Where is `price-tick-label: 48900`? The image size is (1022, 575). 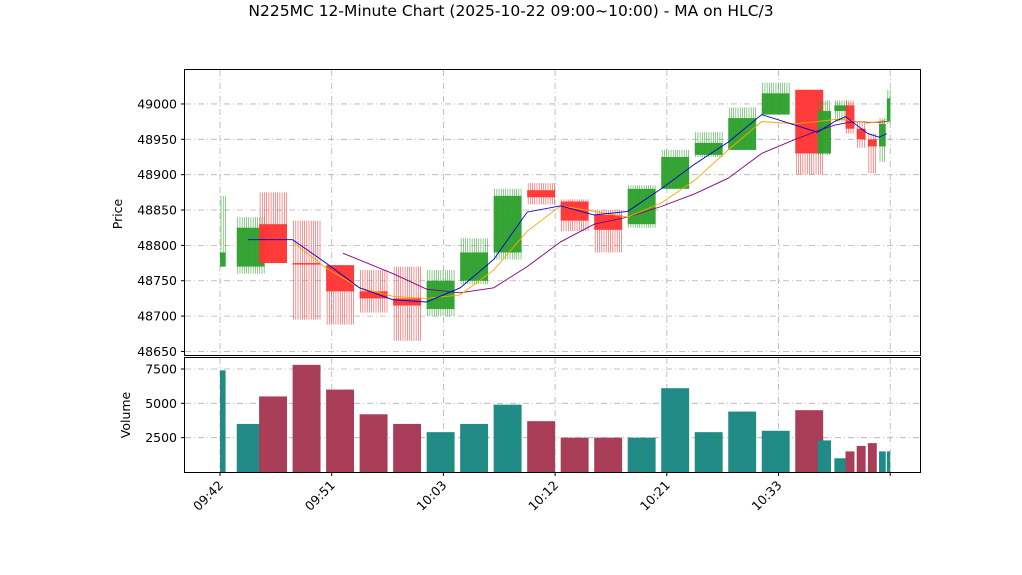 price-tick-label: 48900 is located at coordinates (157, 174).